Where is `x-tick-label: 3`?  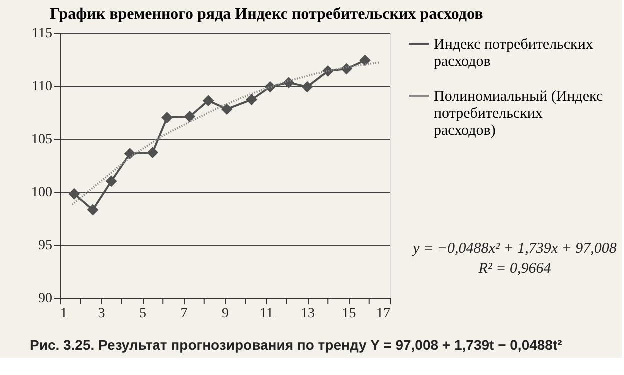 x-tick-label: 3 is located at coordinates (102, 314).